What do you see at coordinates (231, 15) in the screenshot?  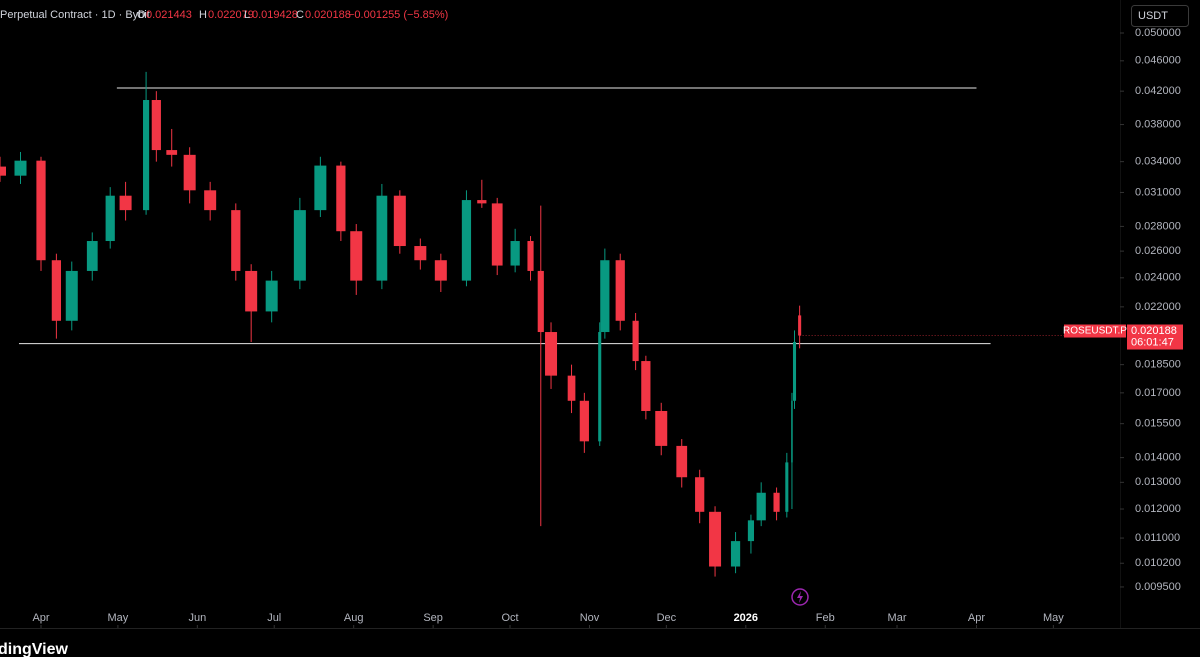 I see `h-value: 0.022079` at bounding box center [231, 15].